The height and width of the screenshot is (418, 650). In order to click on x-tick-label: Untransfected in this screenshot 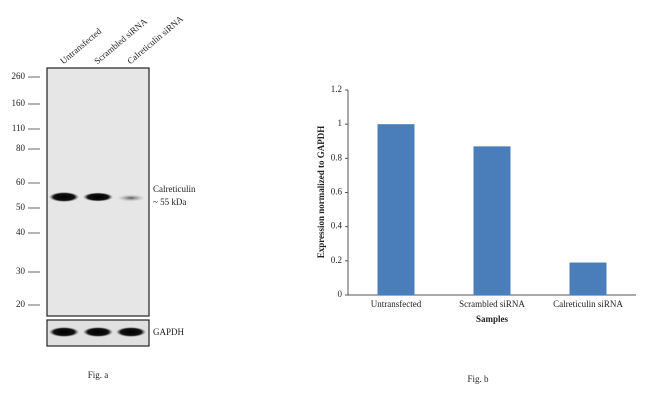, I will do `click(396, 304)`.